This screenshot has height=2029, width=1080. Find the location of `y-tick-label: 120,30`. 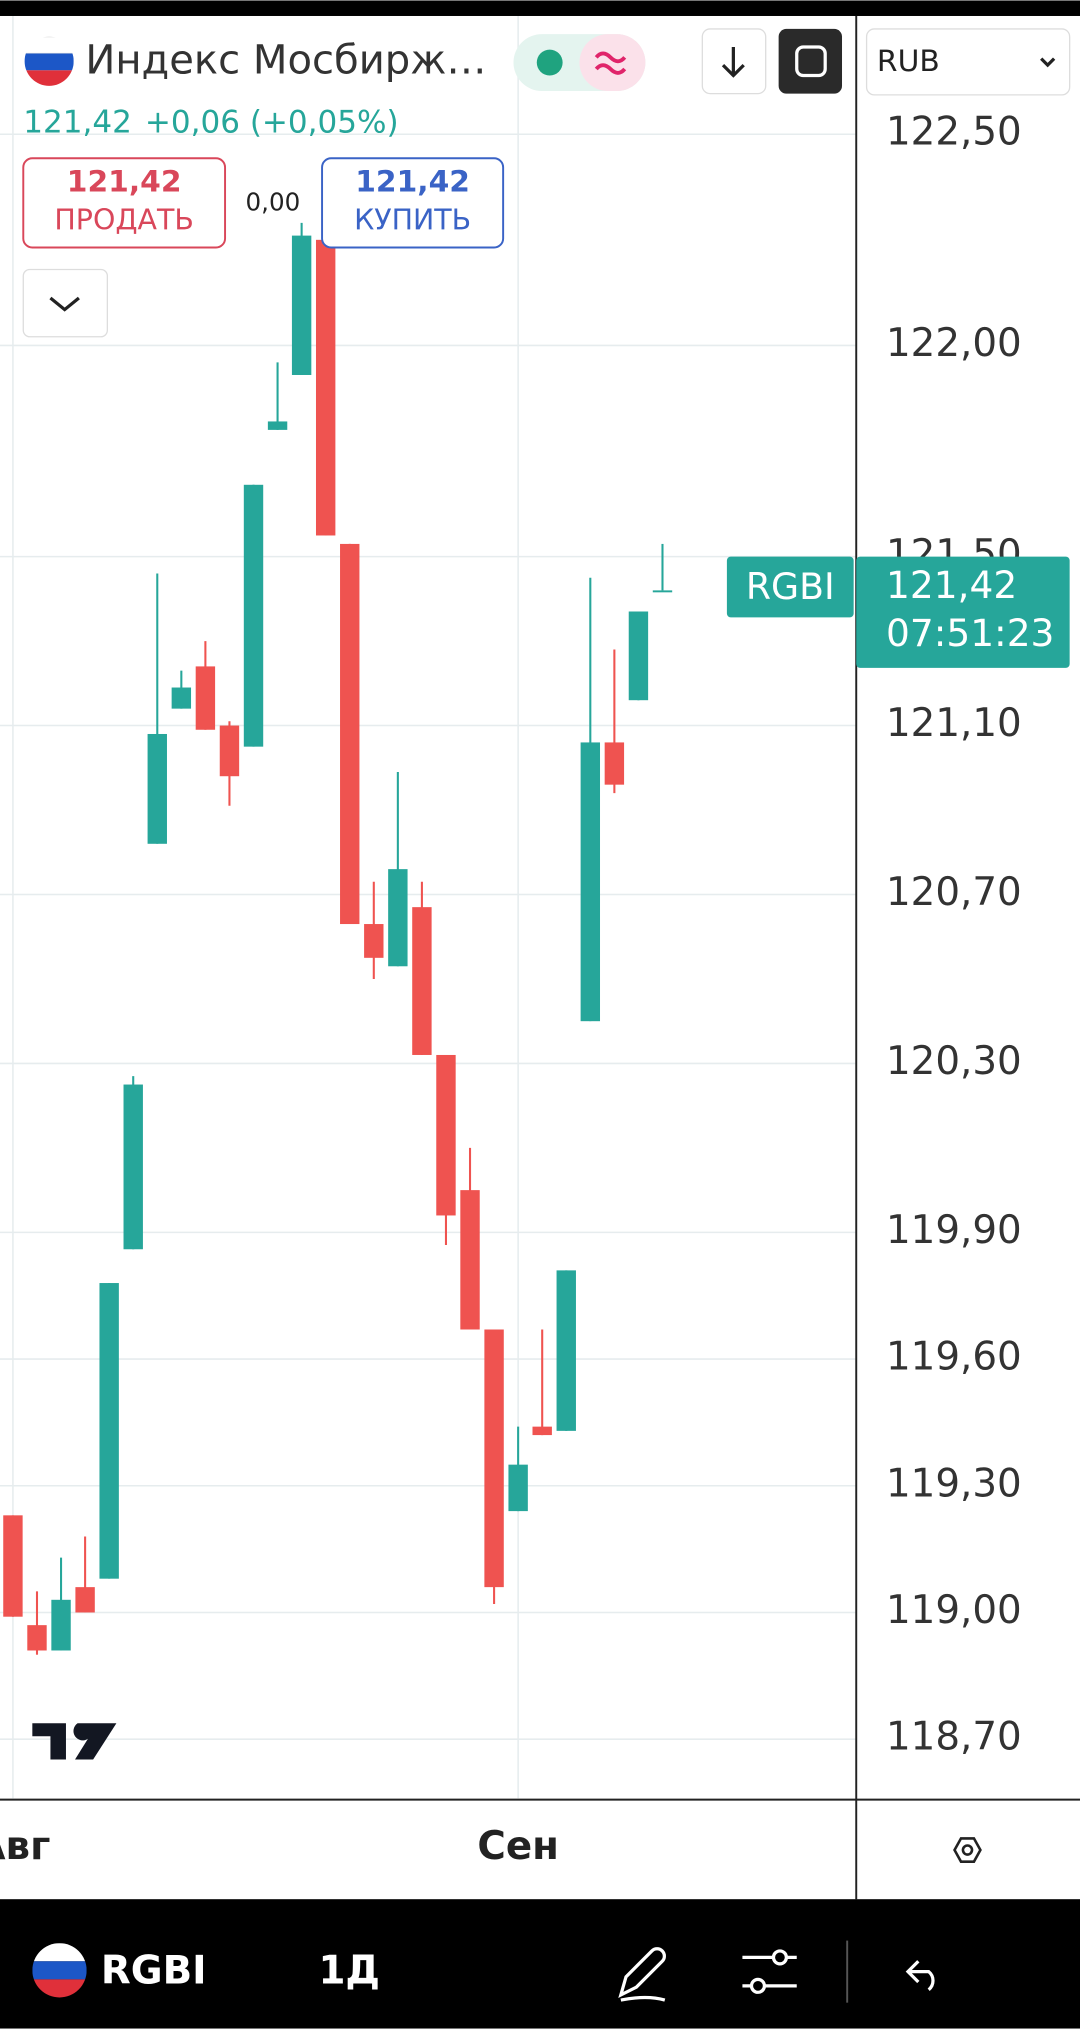

y-tick-label: 120,30 is located at coordinates (954, 1061).